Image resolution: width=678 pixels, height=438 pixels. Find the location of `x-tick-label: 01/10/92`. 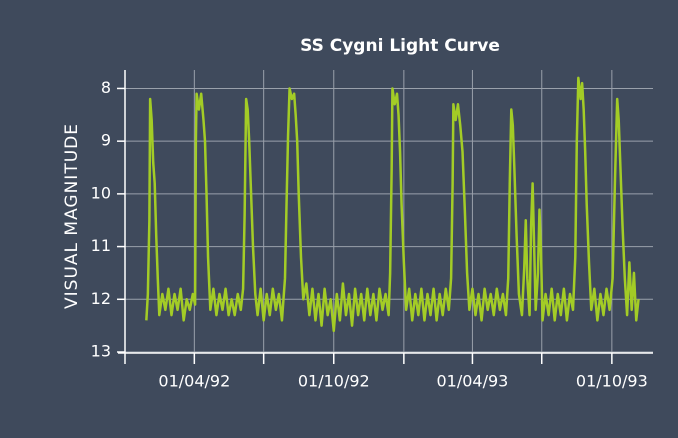

x-tick-label: 01/10/92 is located at coordinates (334, 381).